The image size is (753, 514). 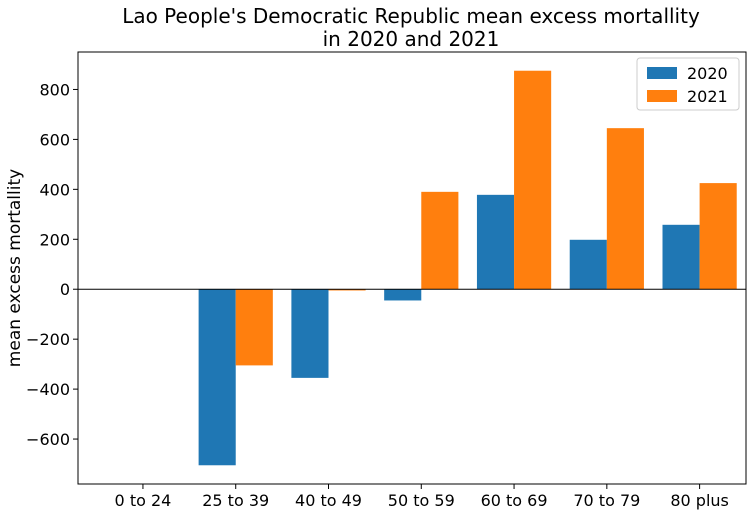 I want to click on x-tick-label: 80 plus, so click(x=699, y=500).